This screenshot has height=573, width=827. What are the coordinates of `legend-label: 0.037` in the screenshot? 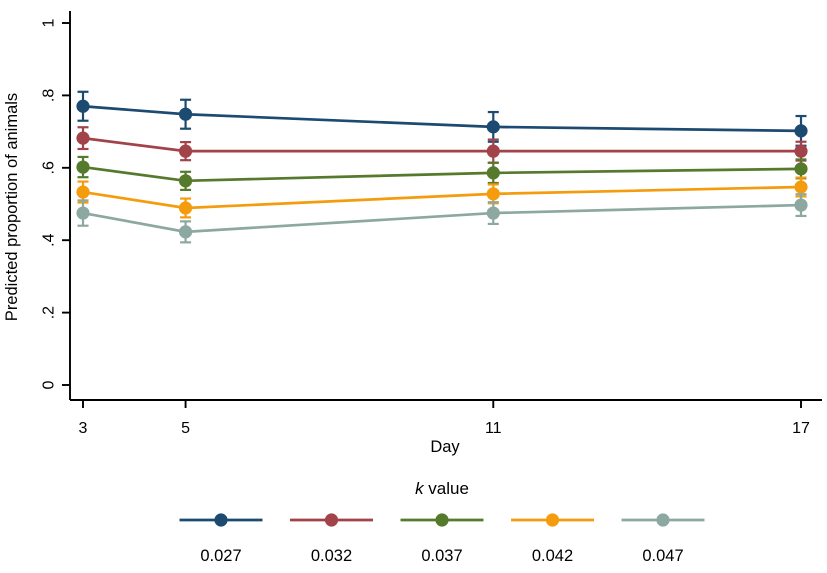 It's located at (441, 556).